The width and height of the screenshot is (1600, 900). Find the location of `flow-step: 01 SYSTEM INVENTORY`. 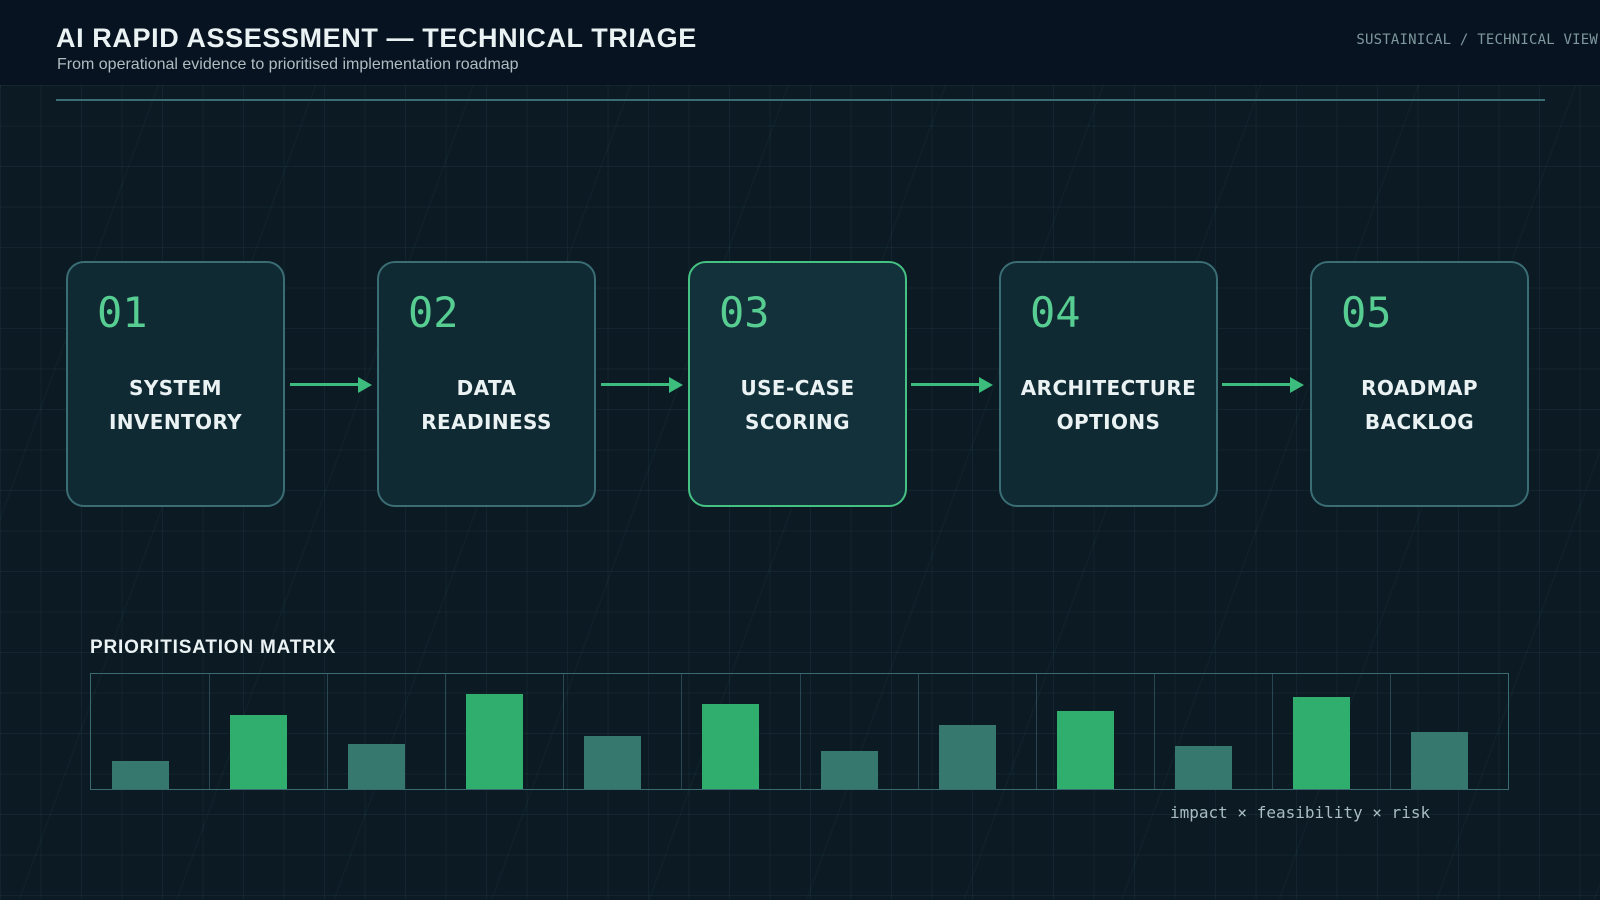

flow-step: 01 SYSTEM INVENTORY is located at coordinates (175, 384).